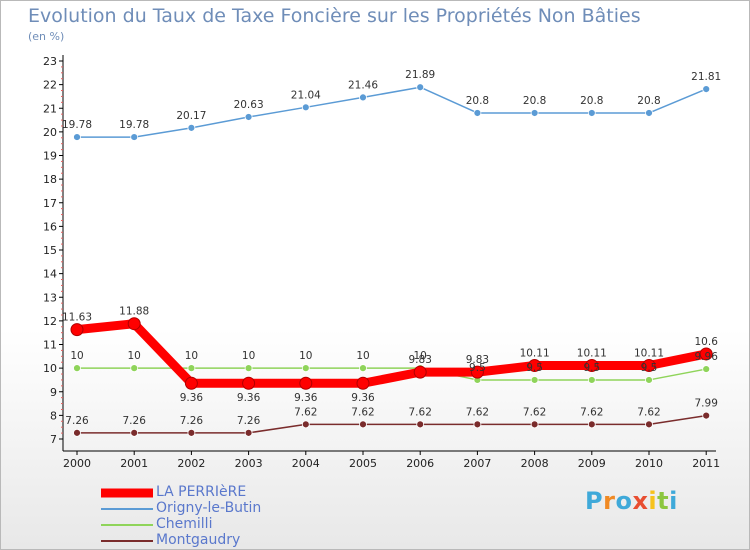 The width and height of the screenshot is (750, 550). What do you see at coordinates (249, 105) in the screenshot?
I see `data-label: 20.63` at bounding box center [249, 105].